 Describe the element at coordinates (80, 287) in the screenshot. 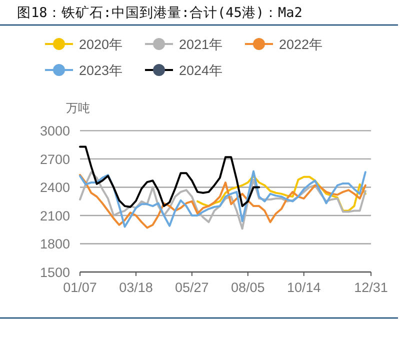

I see `x-tick-label: 01/07` at that location.